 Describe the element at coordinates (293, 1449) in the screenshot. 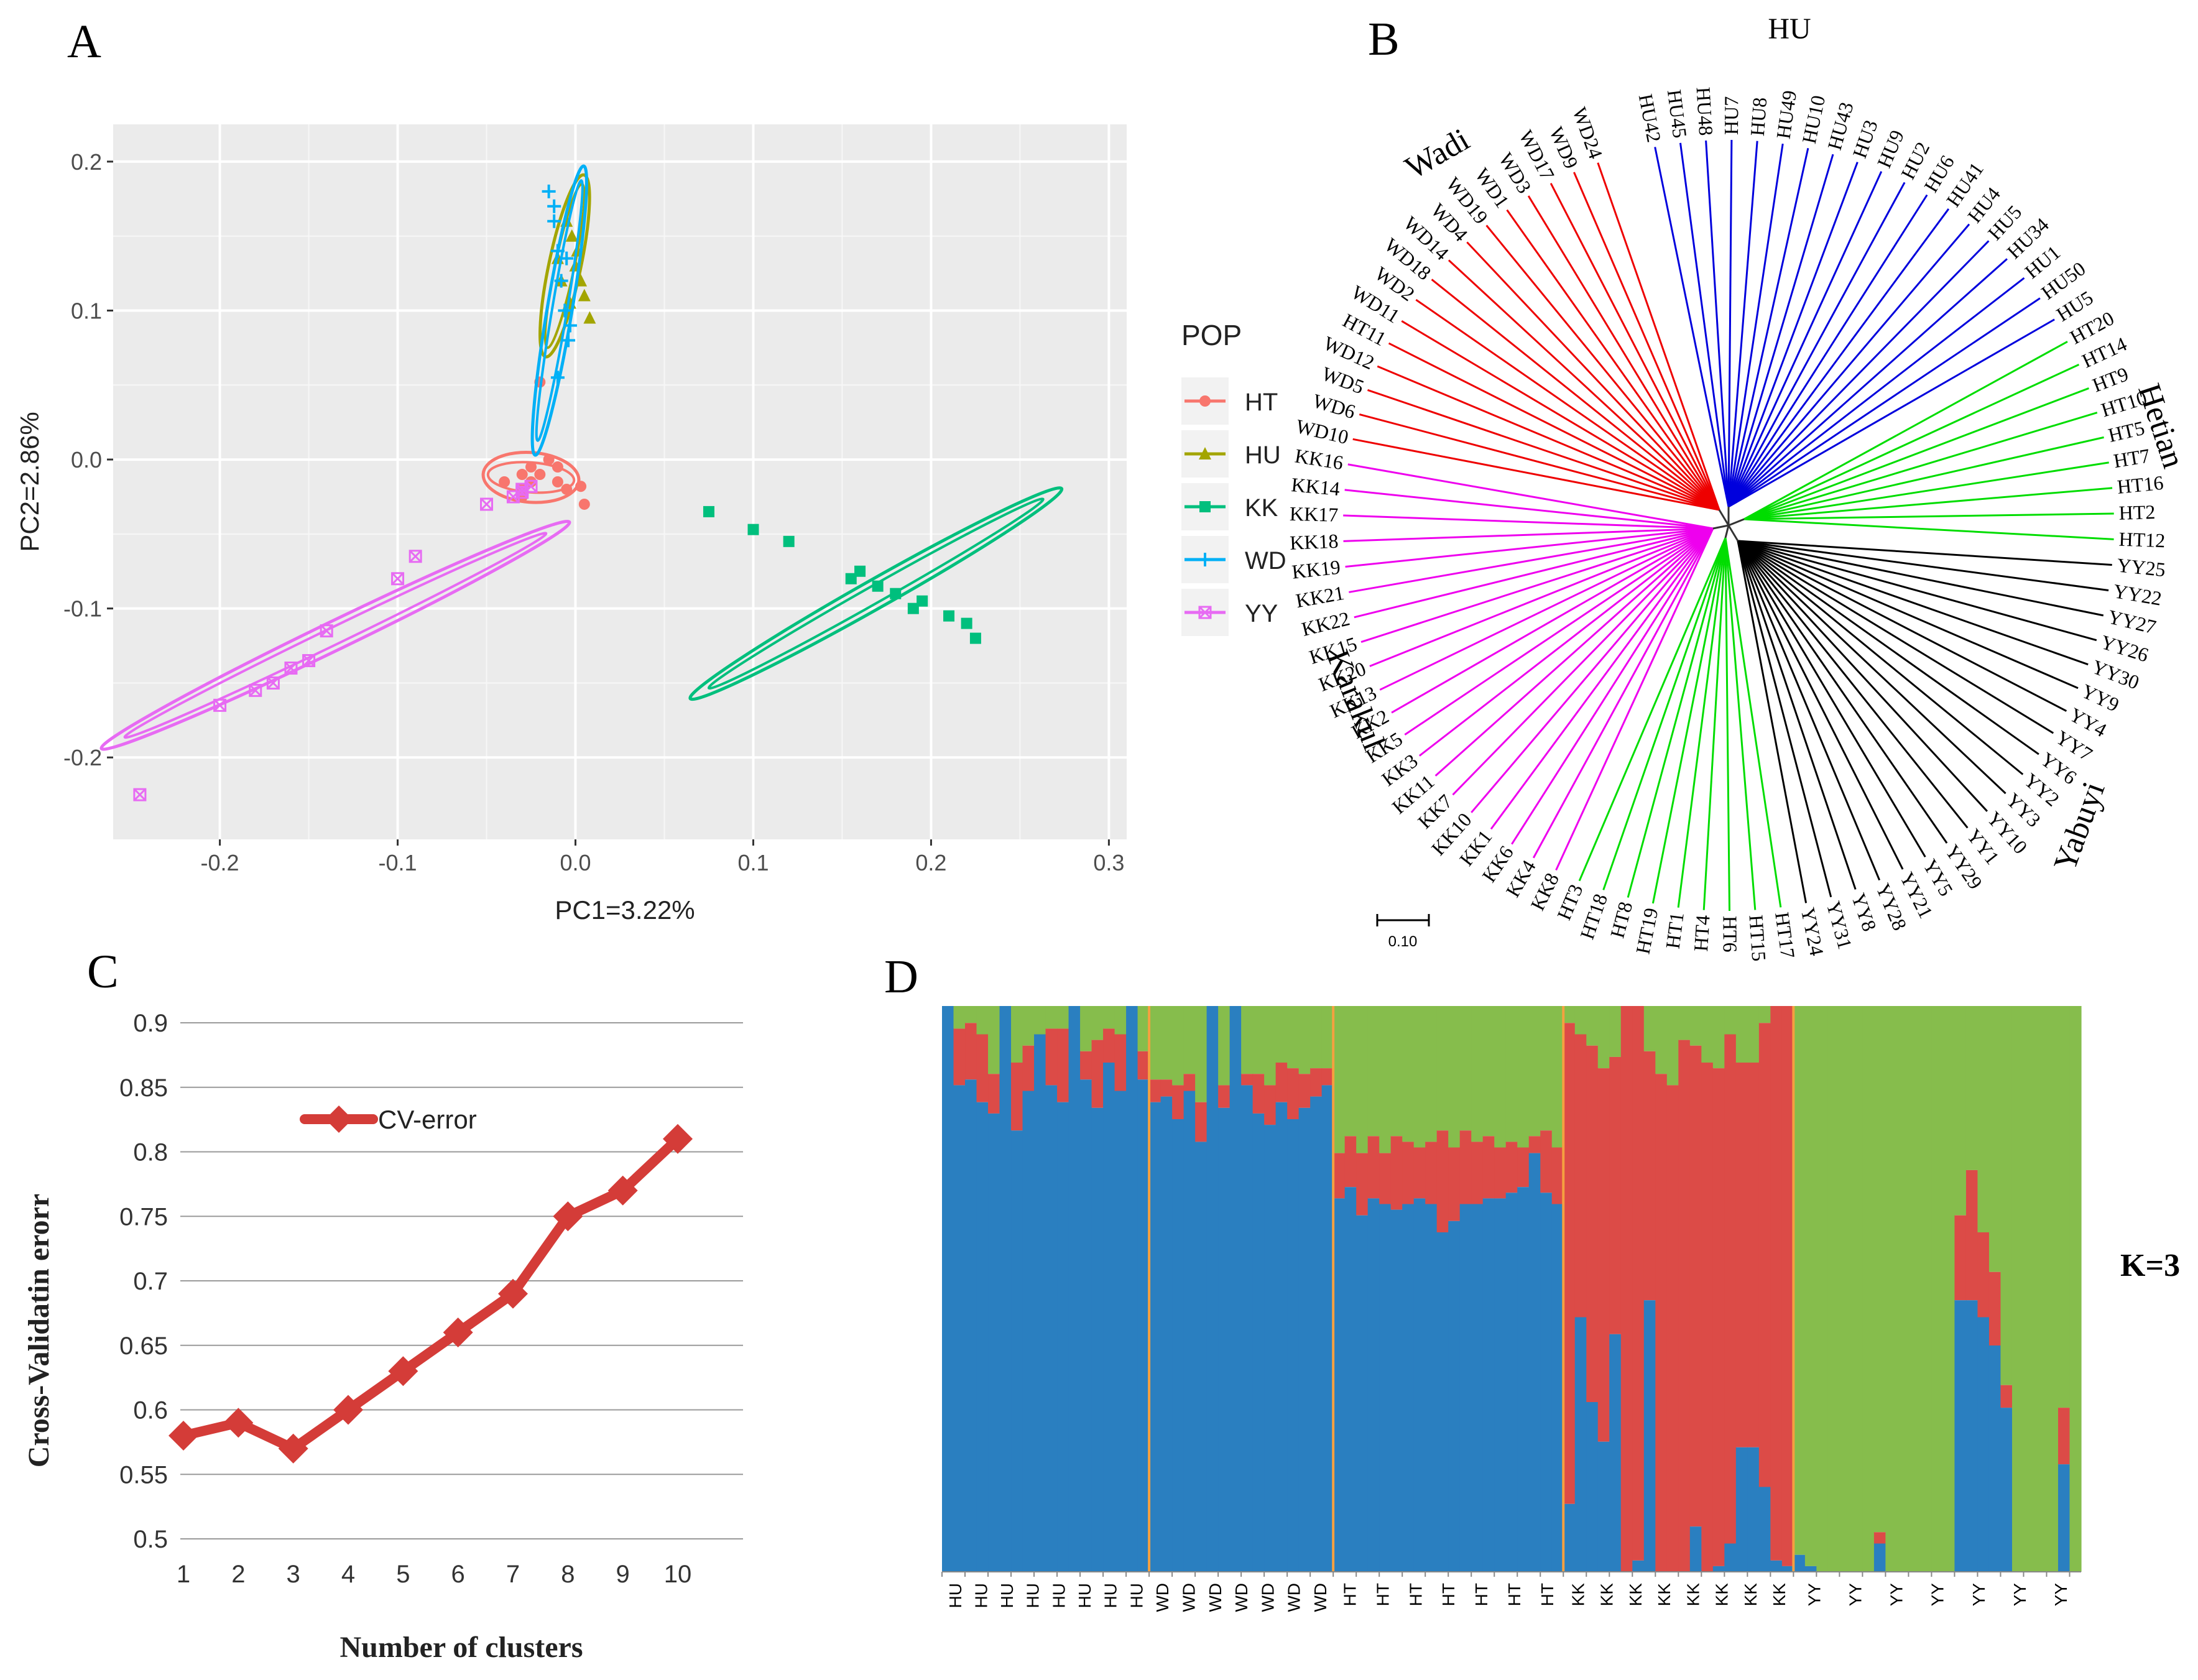

I see `cv-error-point` at that location.